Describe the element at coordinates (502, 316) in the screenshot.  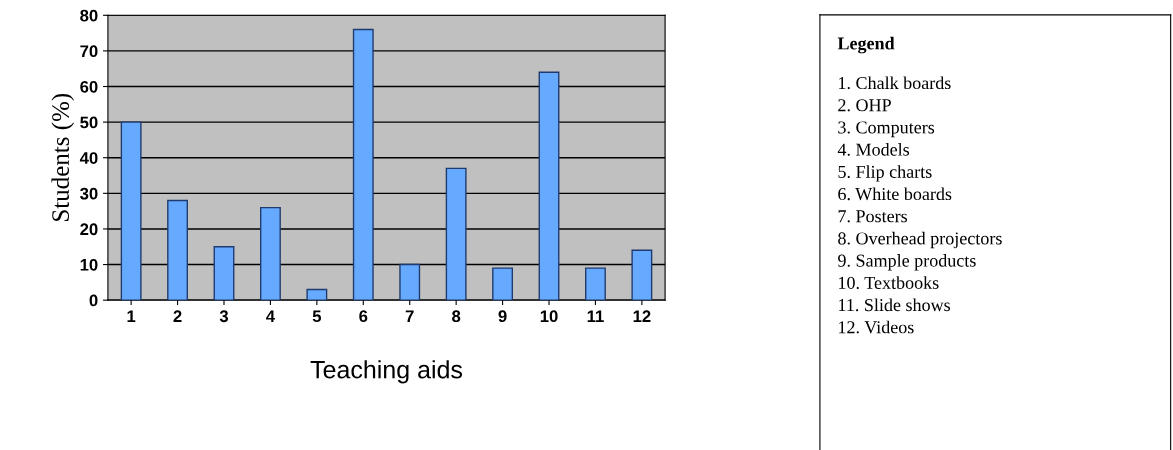
I see `x-tick-label: 9` at that location.